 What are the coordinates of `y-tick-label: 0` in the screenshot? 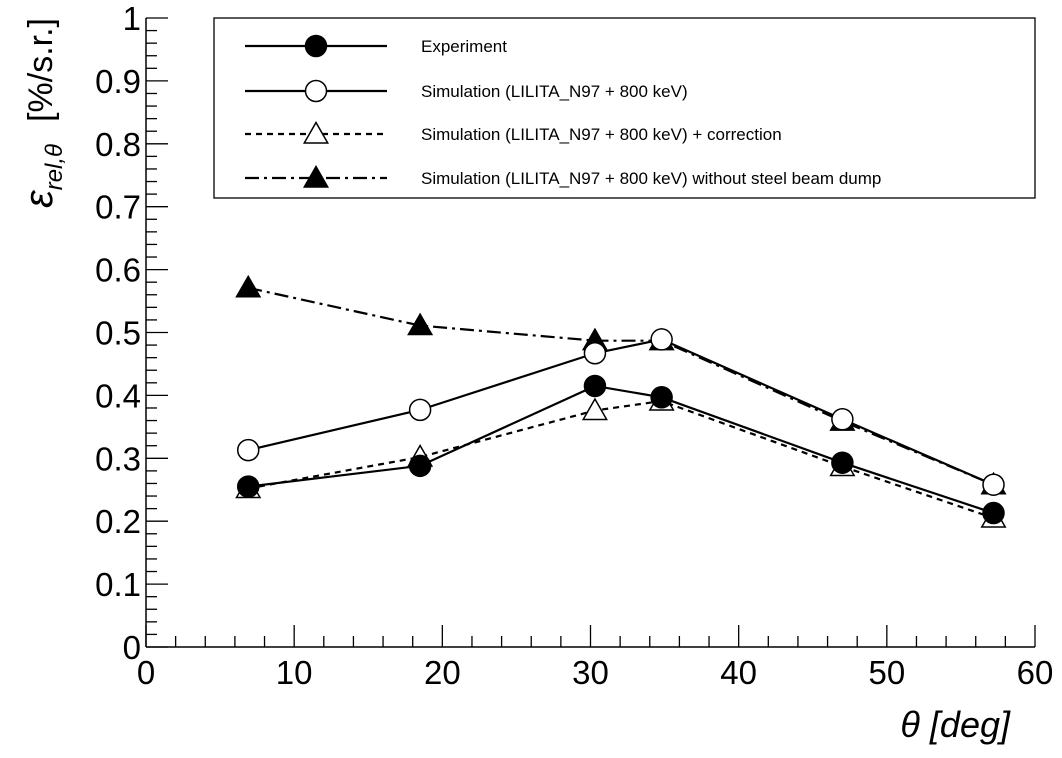 It's located at (132, 647).